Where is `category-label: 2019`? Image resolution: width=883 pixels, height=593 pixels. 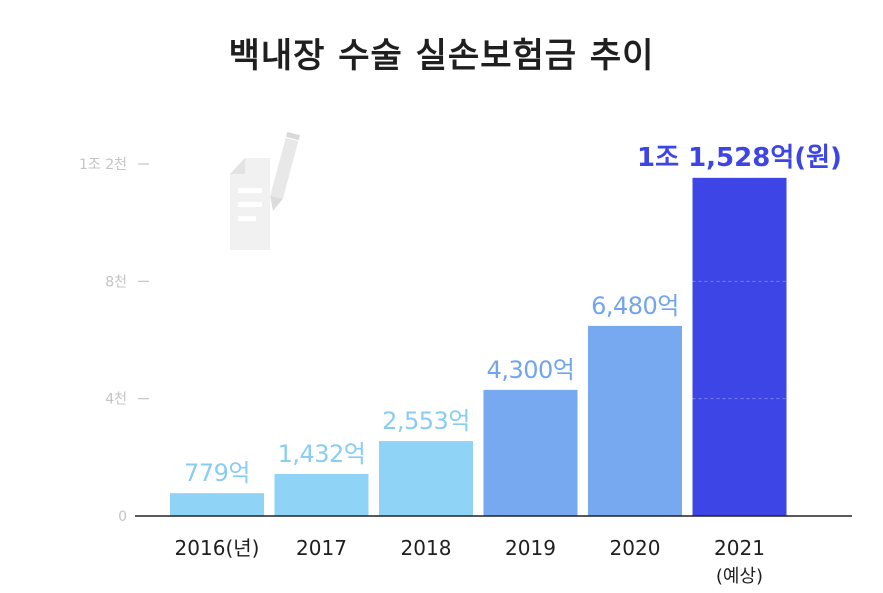
category-label: 2019 is located at coordinates (530, 548).